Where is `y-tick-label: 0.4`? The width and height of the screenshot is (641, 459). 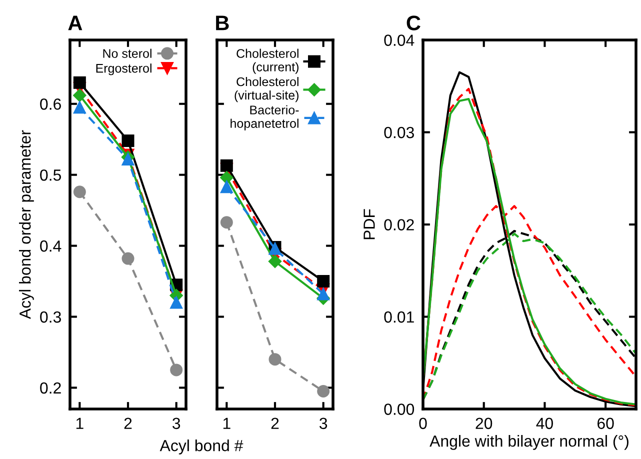 y-tick-label: 0.4 is located at coordinates (51, 246).